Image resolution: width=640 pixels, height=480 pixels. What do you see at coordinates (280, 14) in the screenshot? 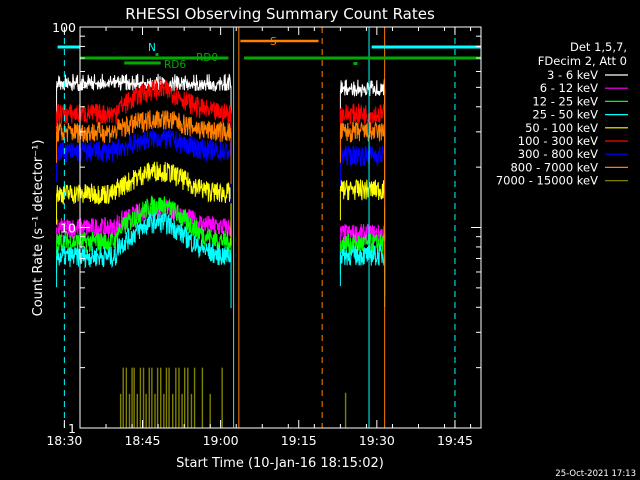
I see `chart-title: RHESSI Observing Summary Count Rates` at bounding box center [280, 14].